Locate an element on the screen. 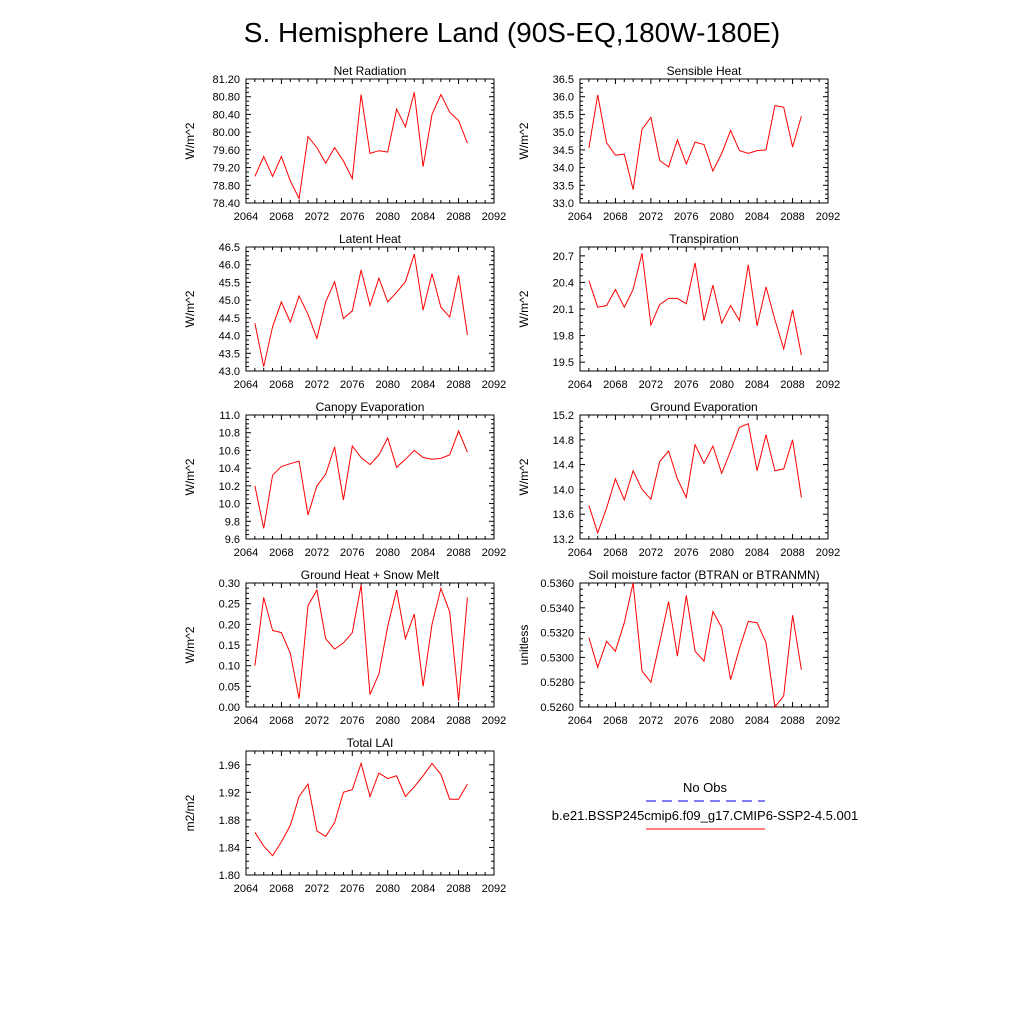 Image resolution: width=1024 pixels, height=1024 pixels. panel-title: Net Radiation is located at coordinates (370, 71).